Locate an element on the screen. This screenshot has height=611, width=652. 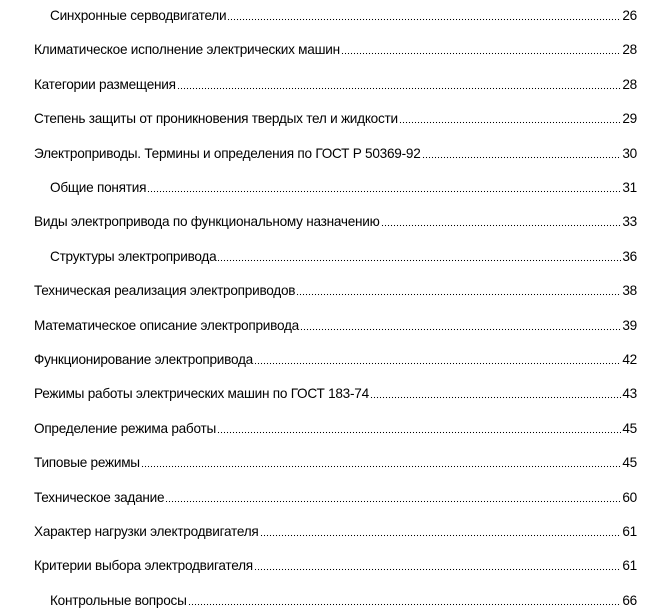
toc-entry: Структуры электропривода 36 is located at coordinates (343, 257).